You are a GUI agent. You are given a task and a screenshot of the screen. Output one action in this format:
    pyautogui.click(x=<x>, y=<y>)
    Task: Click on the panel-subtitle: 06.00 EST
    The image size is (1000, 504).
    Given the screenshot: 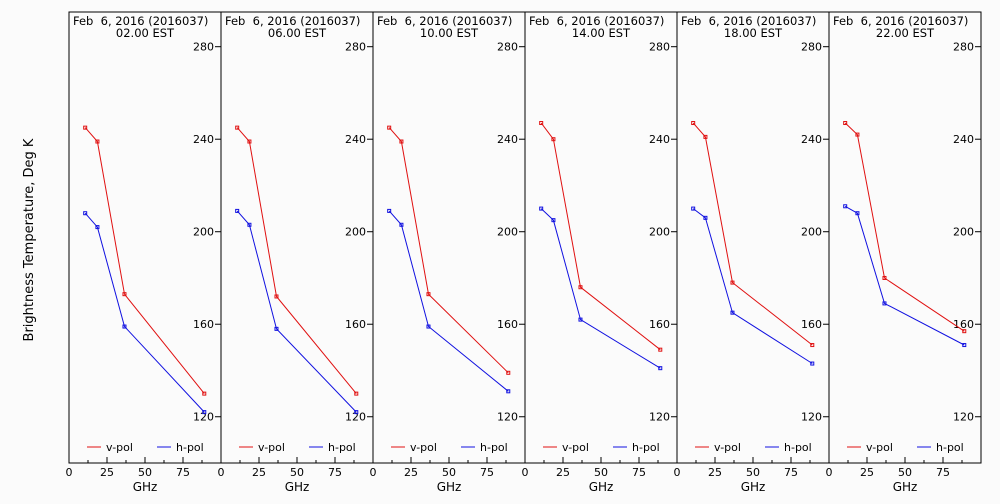 What is the action you would take?
    pyautogui.click(x=297, y=33)
    